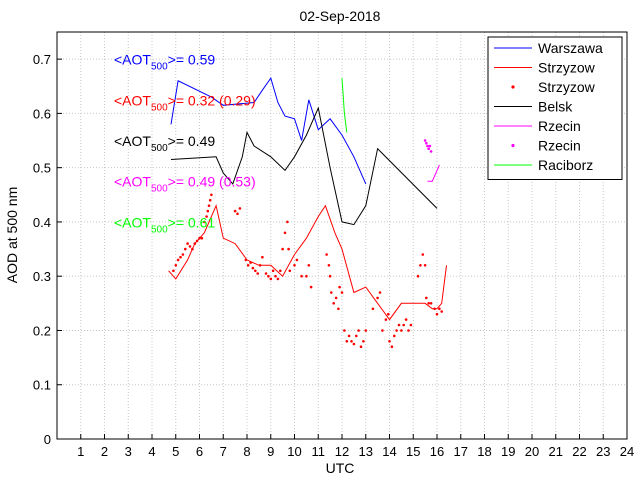 The image size is (640, 480). I want to click on annotation-value: >= 0.49 (0.53), so click(212, 182).